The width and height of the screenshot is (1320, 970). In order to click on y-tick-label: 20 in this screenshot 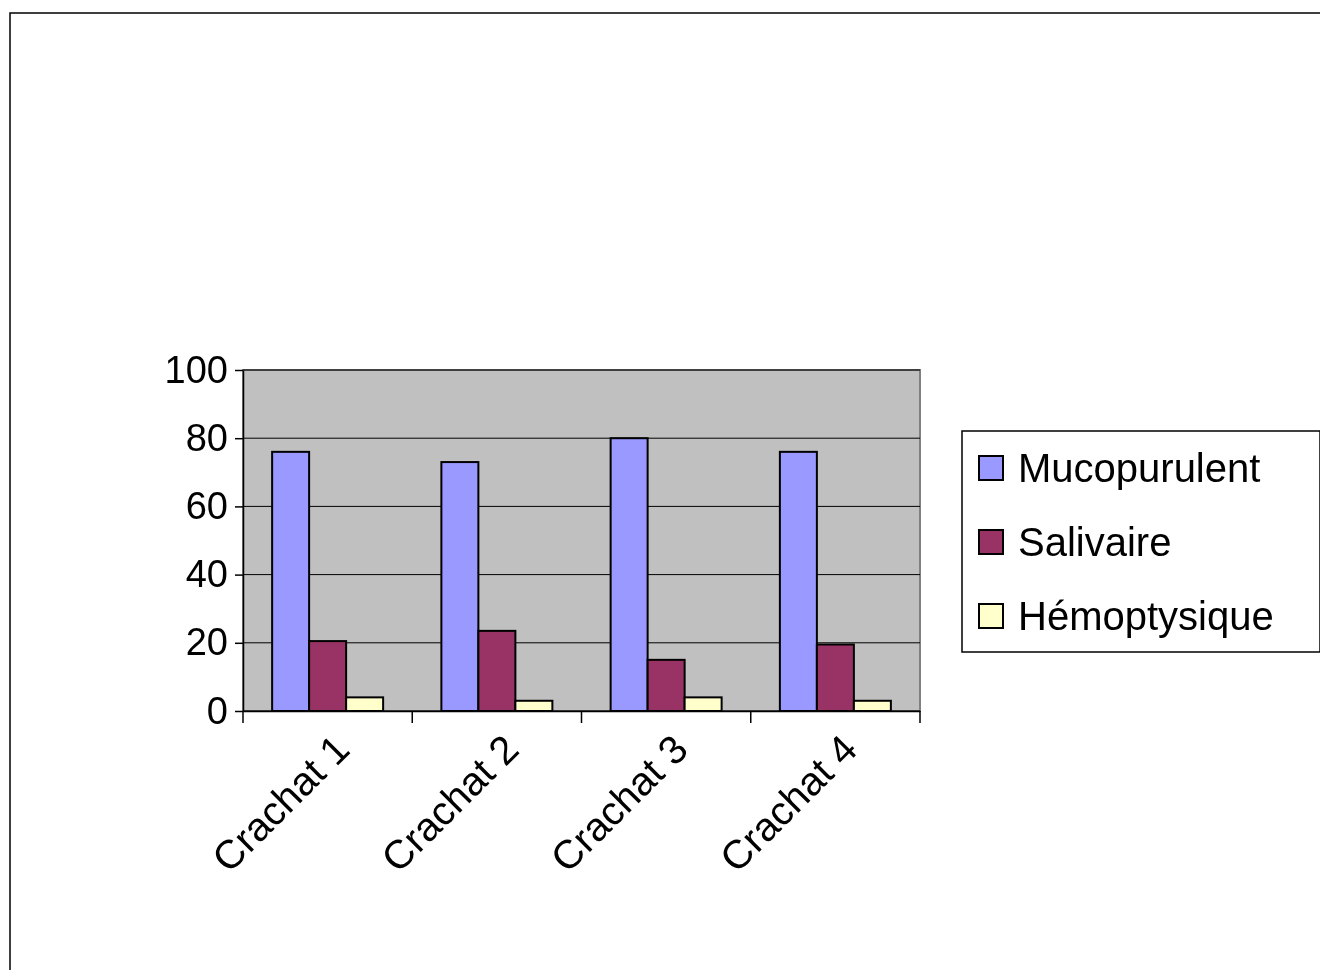, I will do `click(206, 642)`.